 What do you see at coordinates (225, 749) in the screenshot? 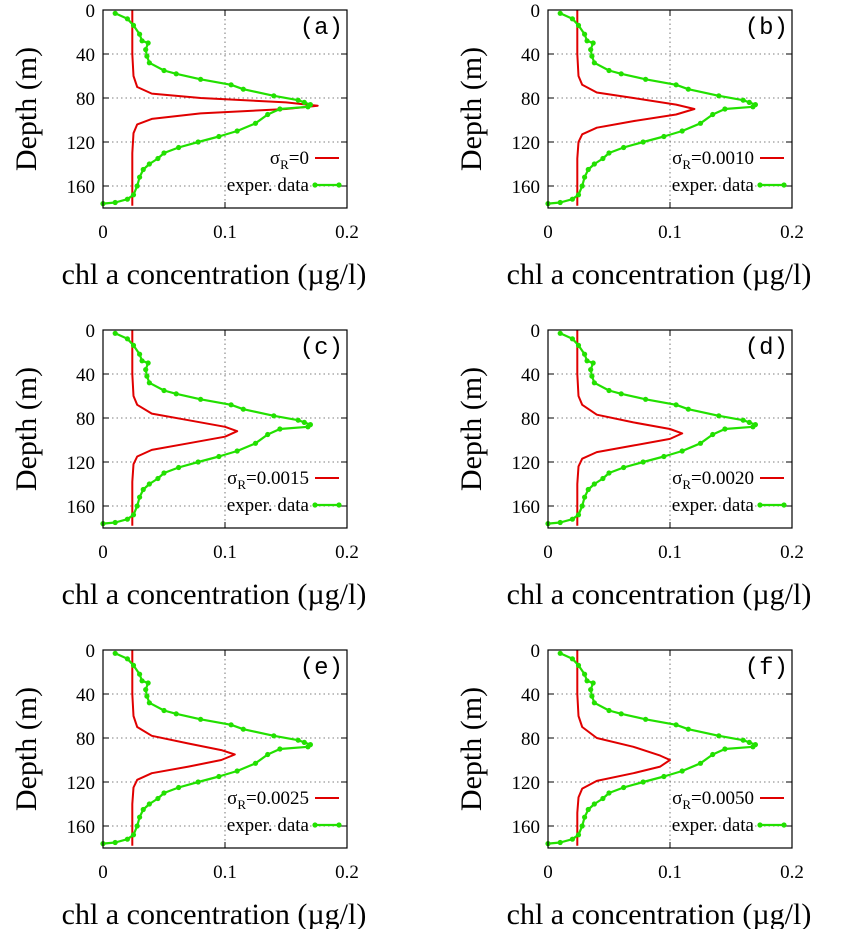
I see `plot-frame` at bounding box center [225, 749].